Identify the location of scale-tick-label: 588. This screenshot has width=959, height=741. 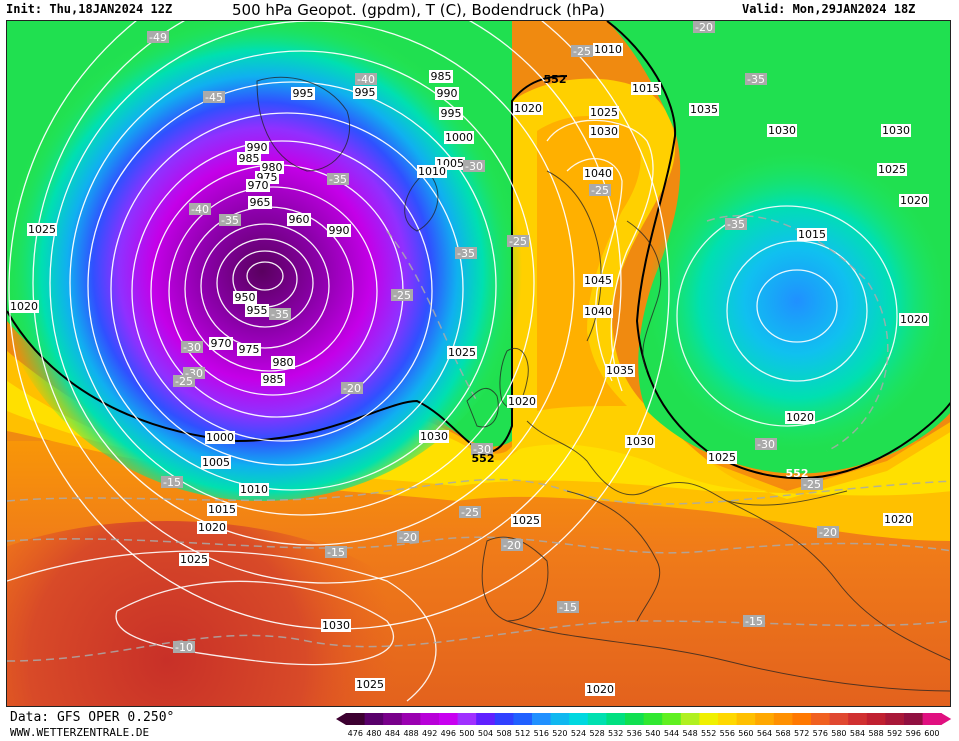
(875, 733).